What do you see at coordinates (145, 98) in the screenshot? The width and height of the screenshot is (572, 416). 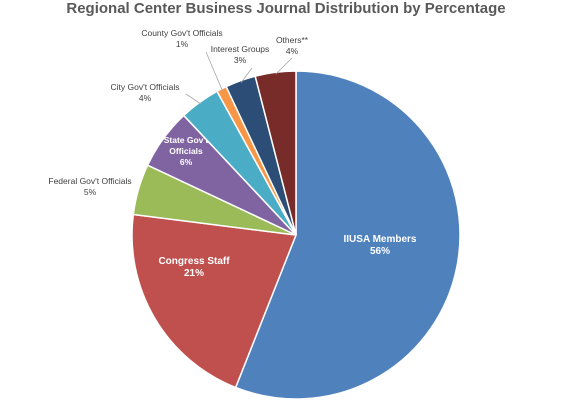 I see `pie-value-label-city-gov-t-officials: 4%` at bounding box center [145, 98].